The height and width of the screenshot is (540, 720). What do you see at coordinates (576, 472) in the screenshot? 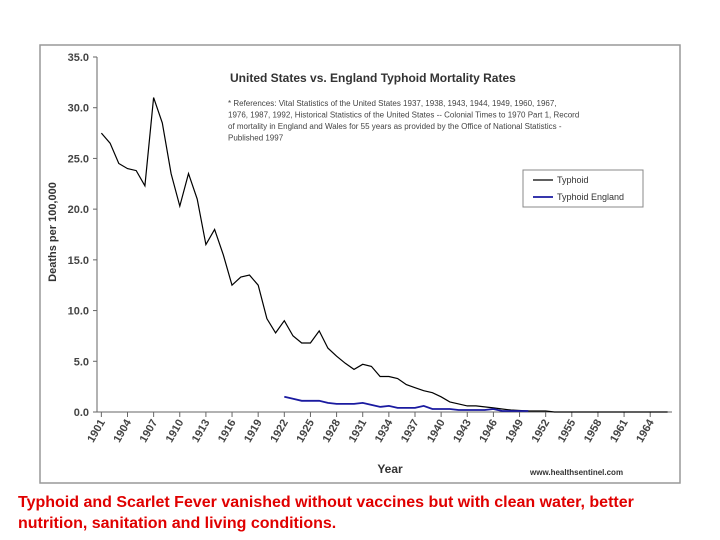
I see `source: www.healthsentinel.com` at bounding box center [576, 472].